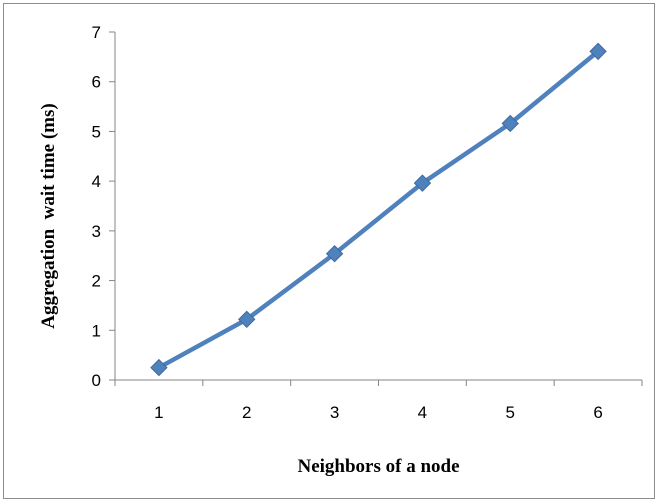  I want to click on y-tick-label: 7, so click(96, 32).